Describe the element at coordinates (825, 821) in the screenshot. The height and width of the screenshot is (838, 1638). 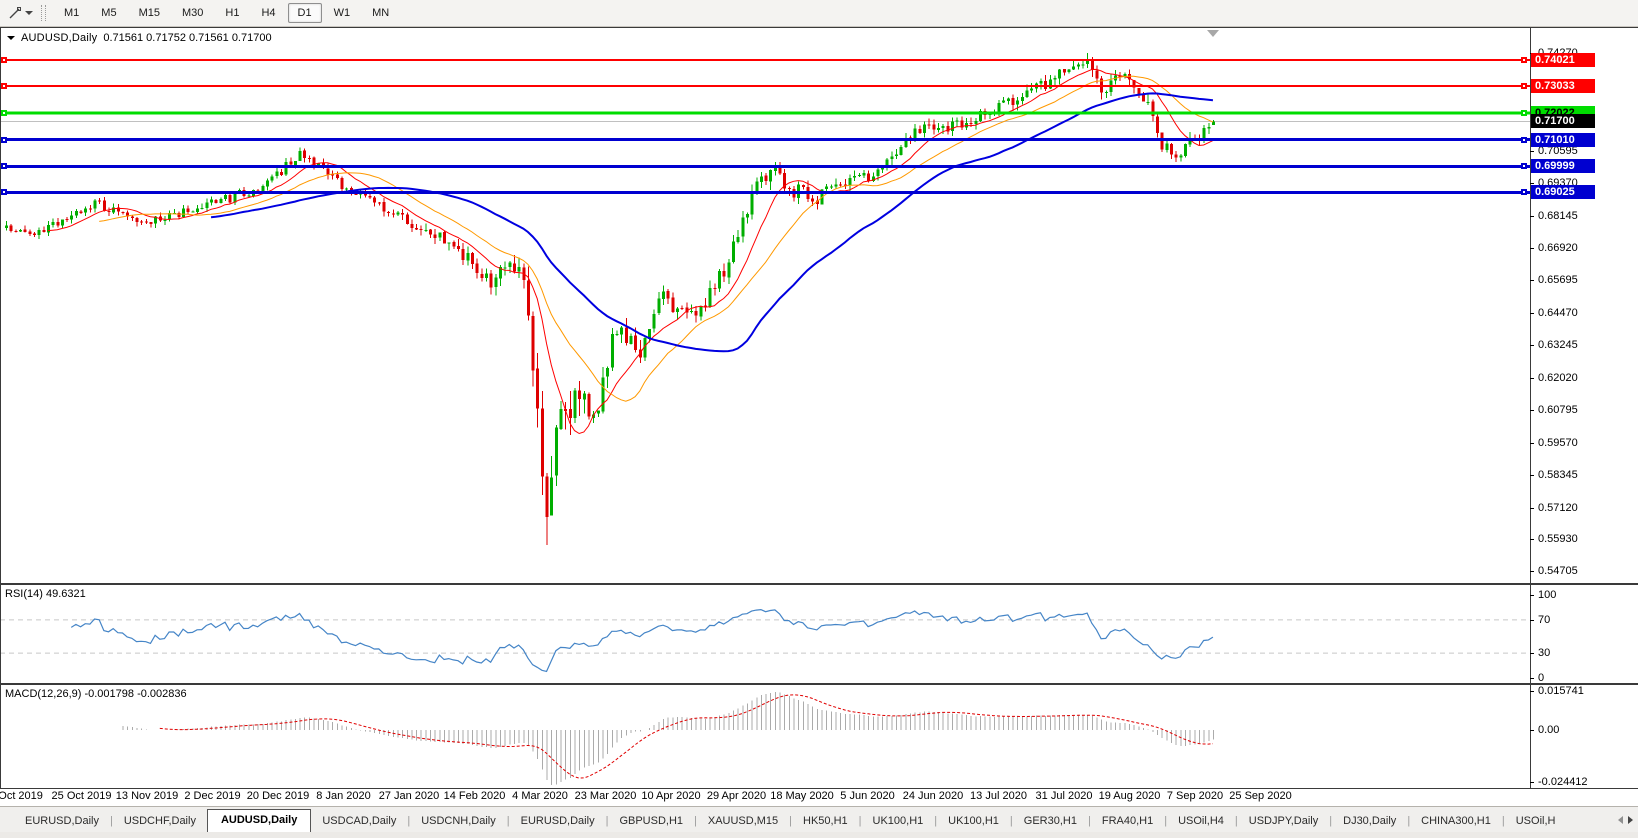
I see `tab-hk50-h1: HK50,H1` at that location.